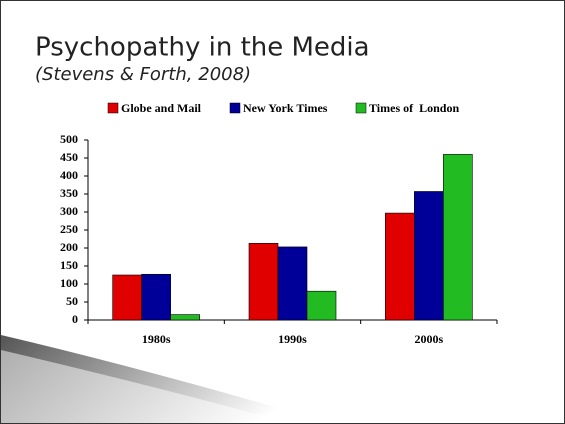 The height and width of the screenshot is (424, 565). Describe the element at coordinates (145, 386) in the screenshot. I see `swoosh-highlight` at that location.